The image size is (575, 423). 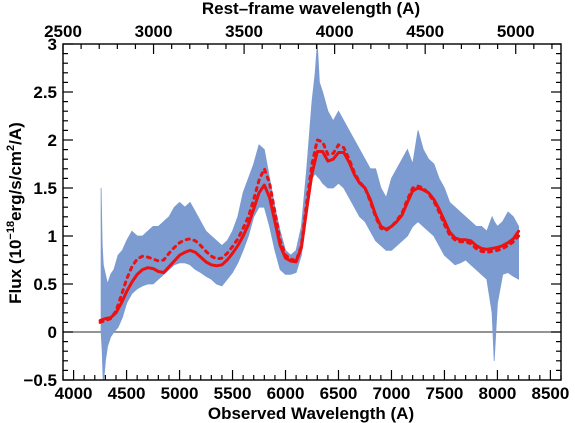 I want to click on x-tick-label: 4000, so click(x=74, y=393).